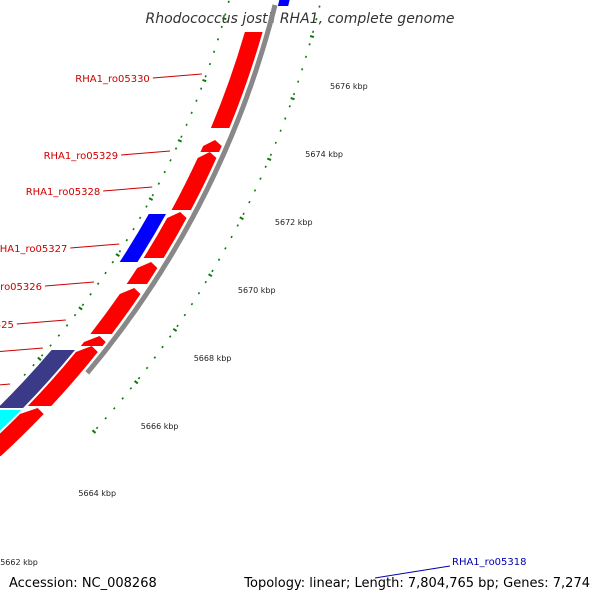 The height and width of the screenshot is (600, 600). What do you see at coordinates (81, 156) in the screenshot?
I see `gene-label: RHA1_ro05329` at bounding box center [81, 156].